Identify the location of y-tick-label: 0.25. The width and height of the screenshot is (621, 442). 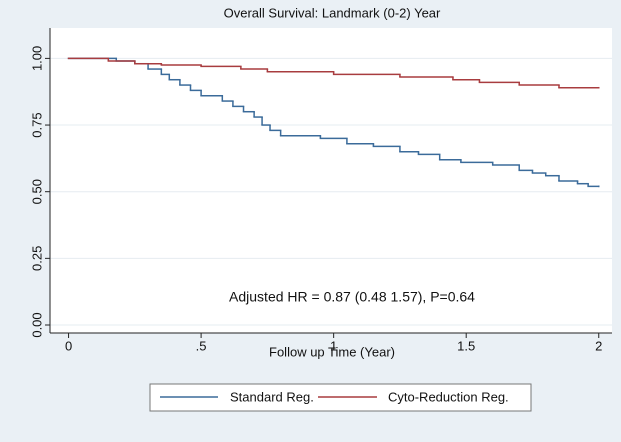
(36, 258).